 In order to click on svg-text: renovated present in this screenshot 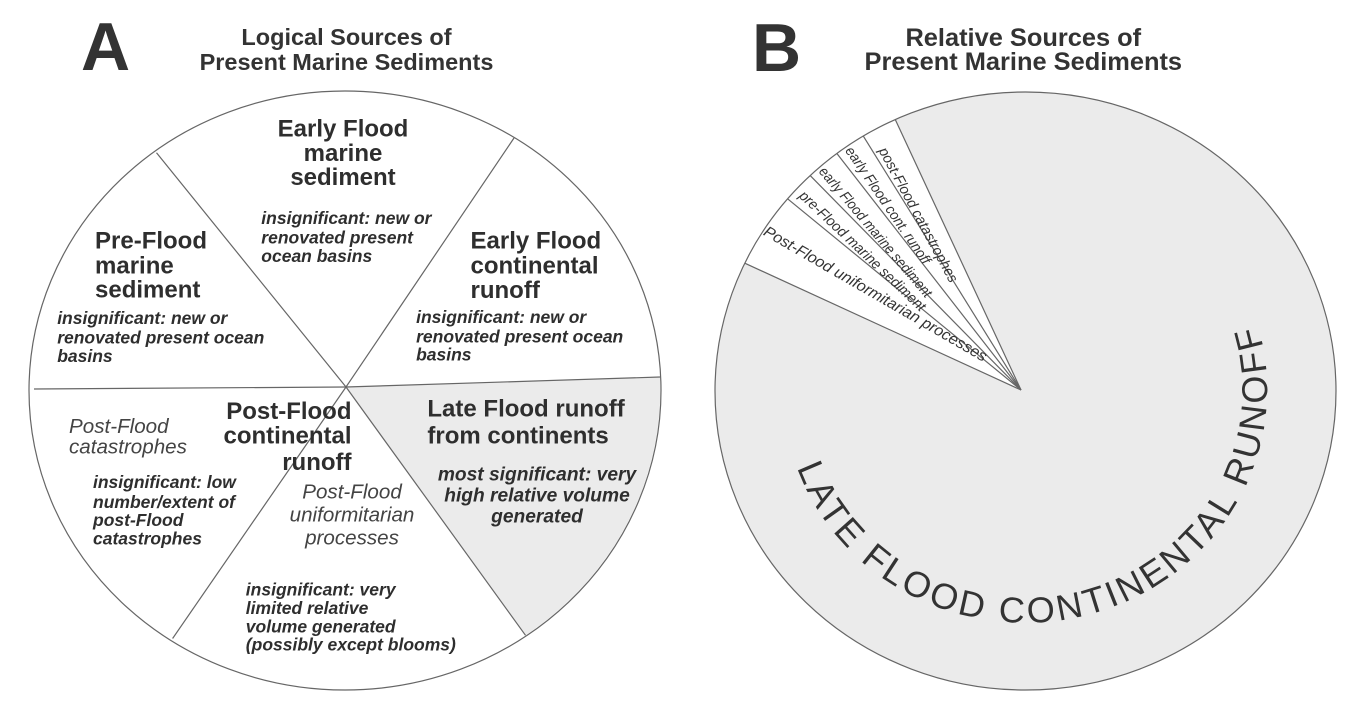, I will do `click(337, 237)`.